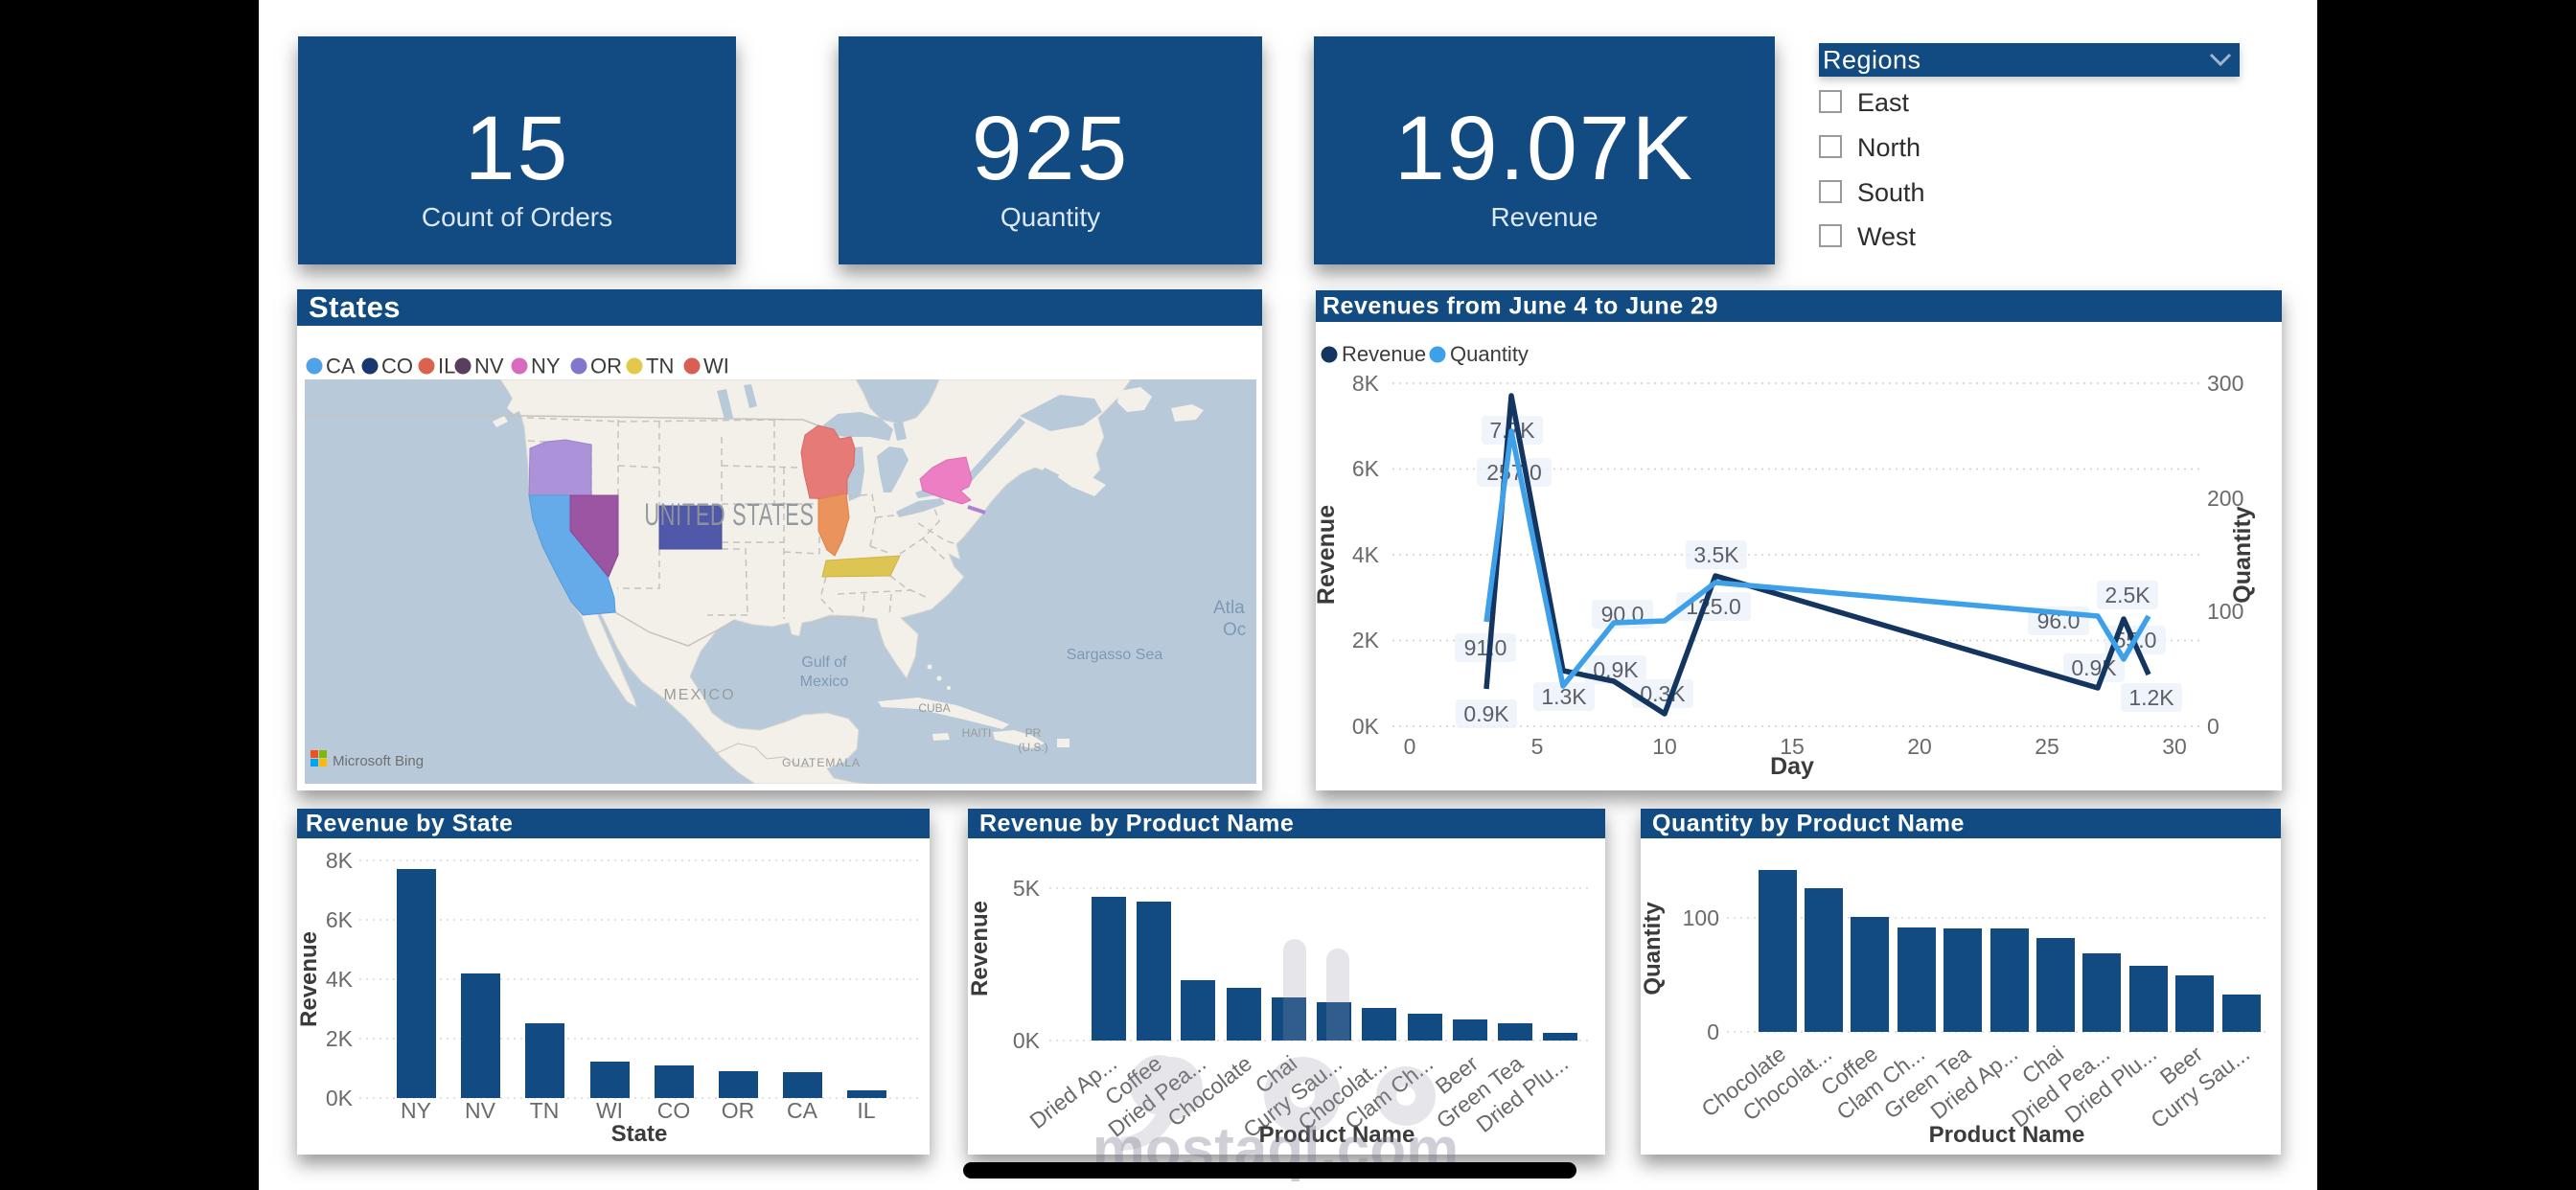 This screenshot has width=2576, height=1190. What do you see at coordinates (821, 763) in the screenshot?
I see `svg-text: GUATEMALA` at bounding box center [821, 763].